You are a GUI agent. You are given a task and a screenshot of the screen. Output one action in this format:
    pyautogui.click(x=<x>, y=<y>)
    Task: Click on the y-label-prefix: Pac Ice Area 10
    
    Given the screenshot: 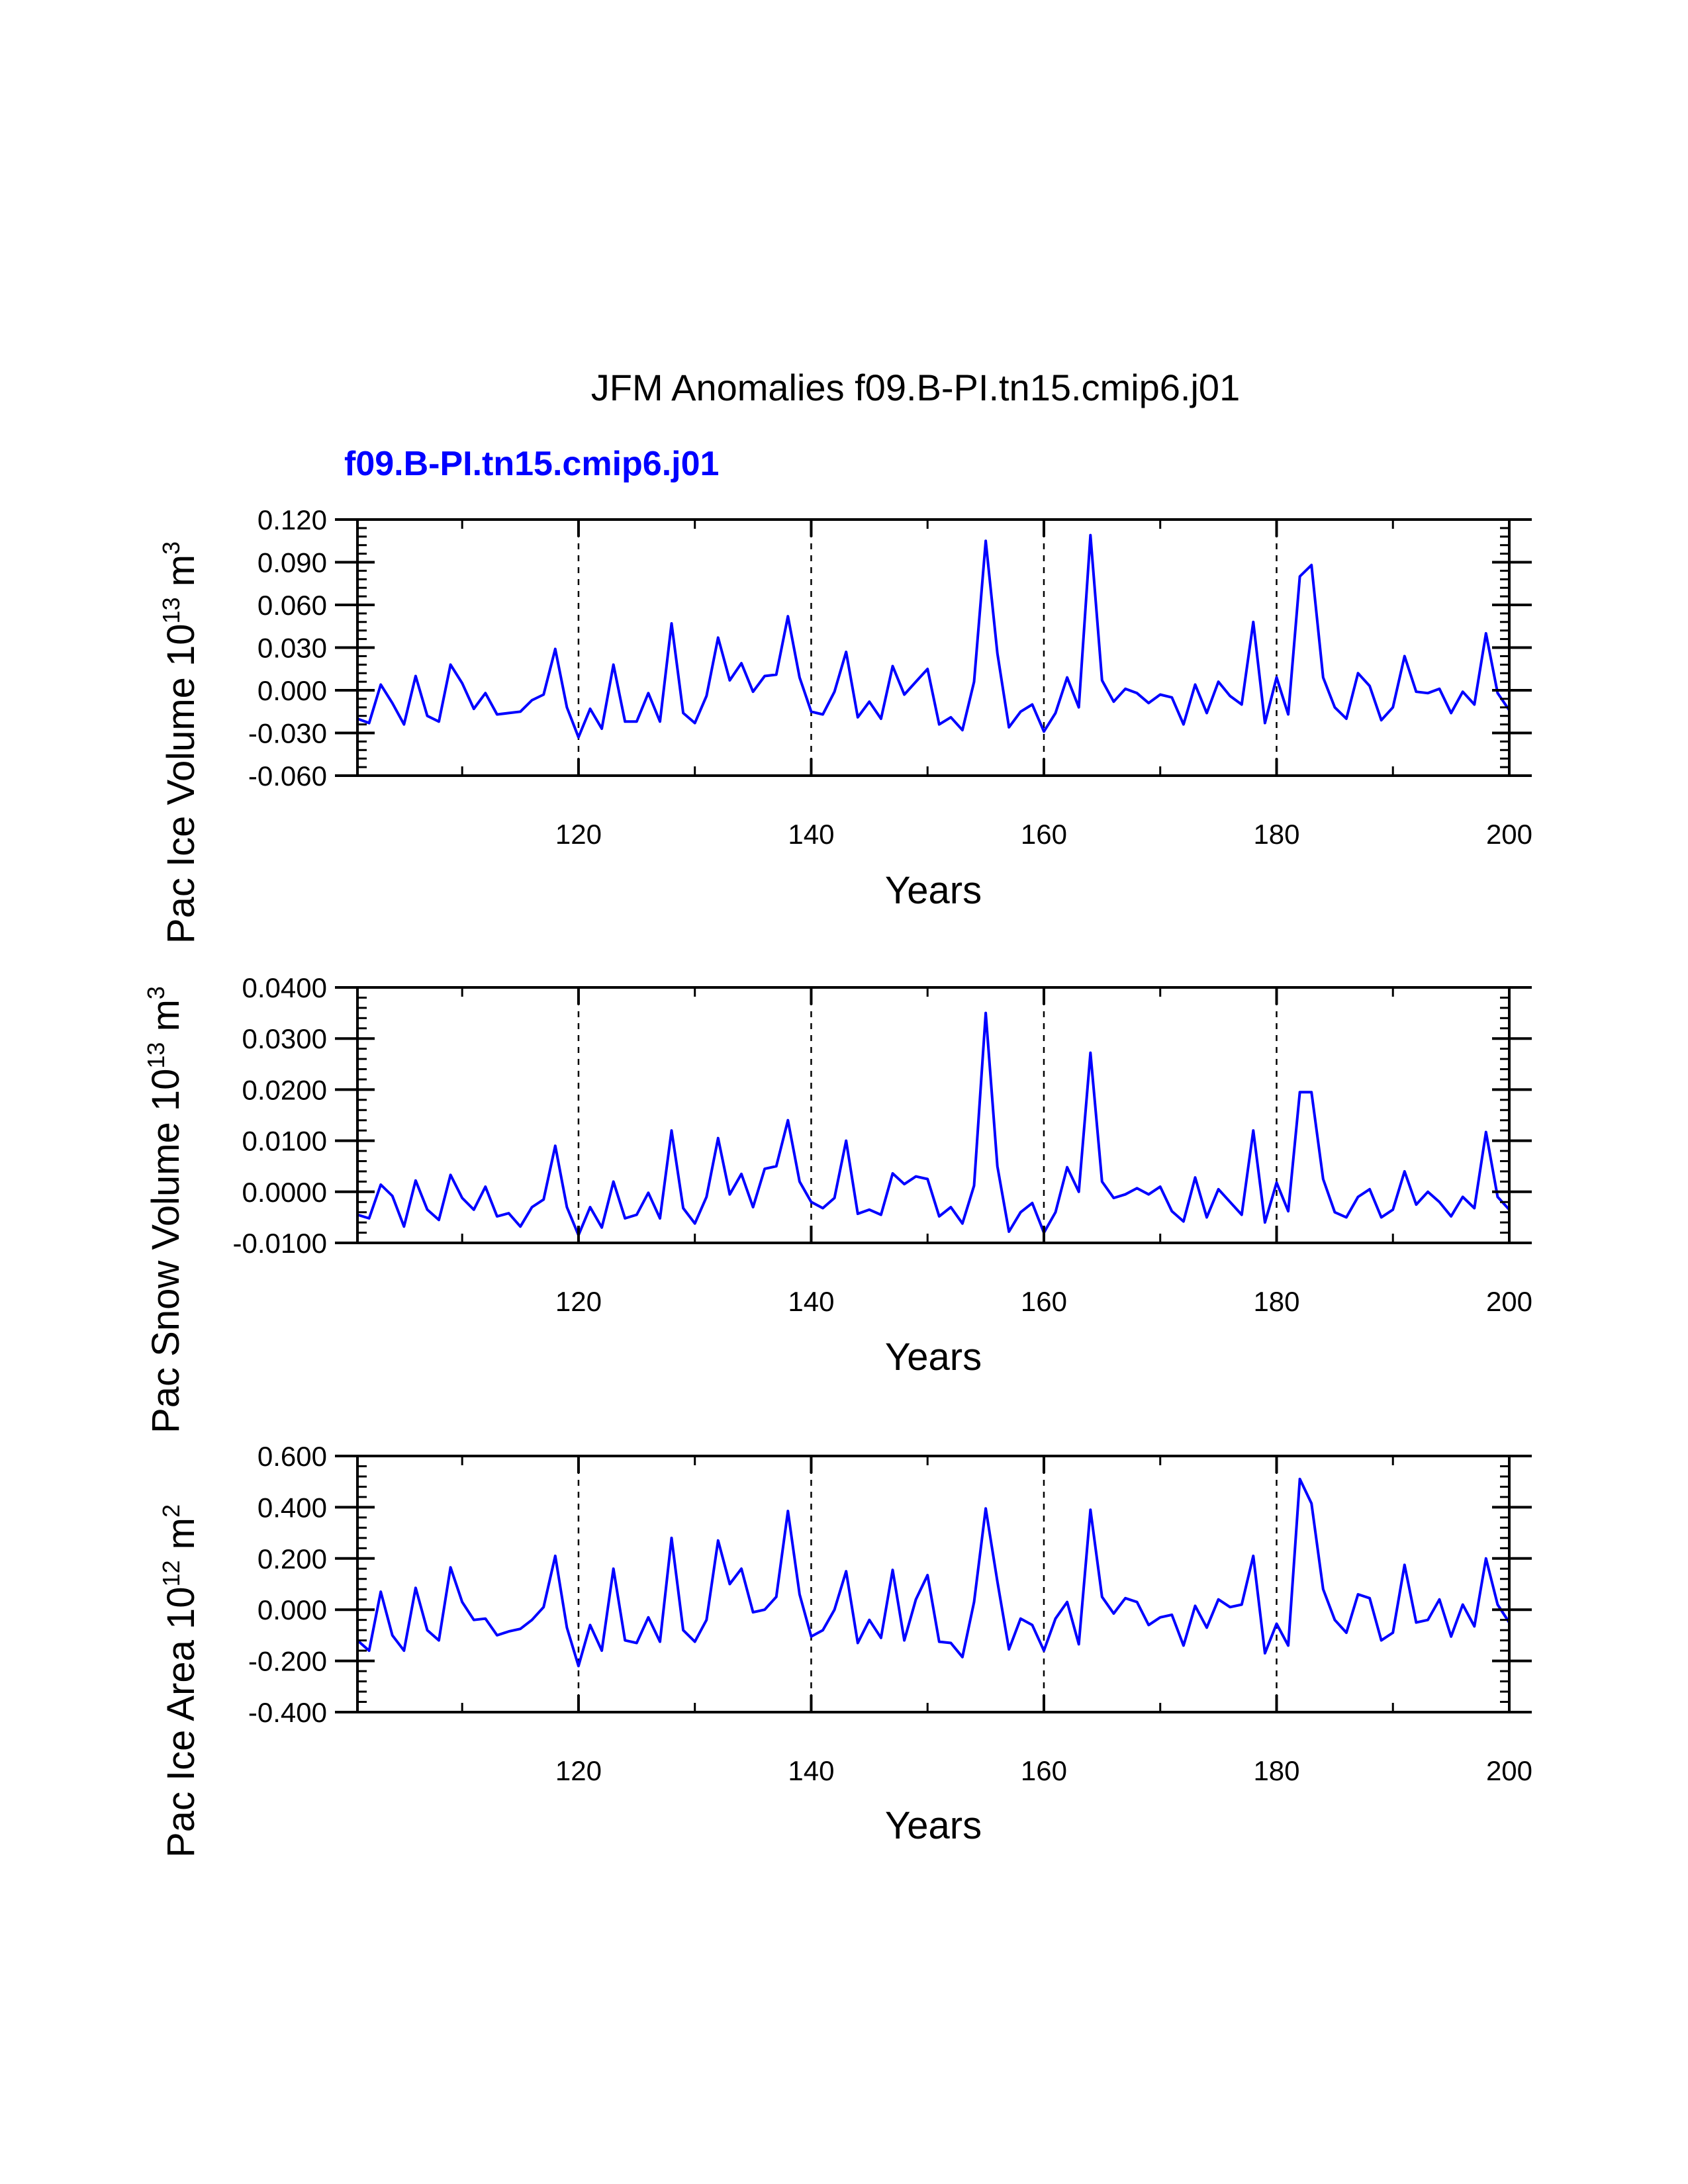 What is the action you would take?
    pyautogui.click(x=181, y=1723)
    